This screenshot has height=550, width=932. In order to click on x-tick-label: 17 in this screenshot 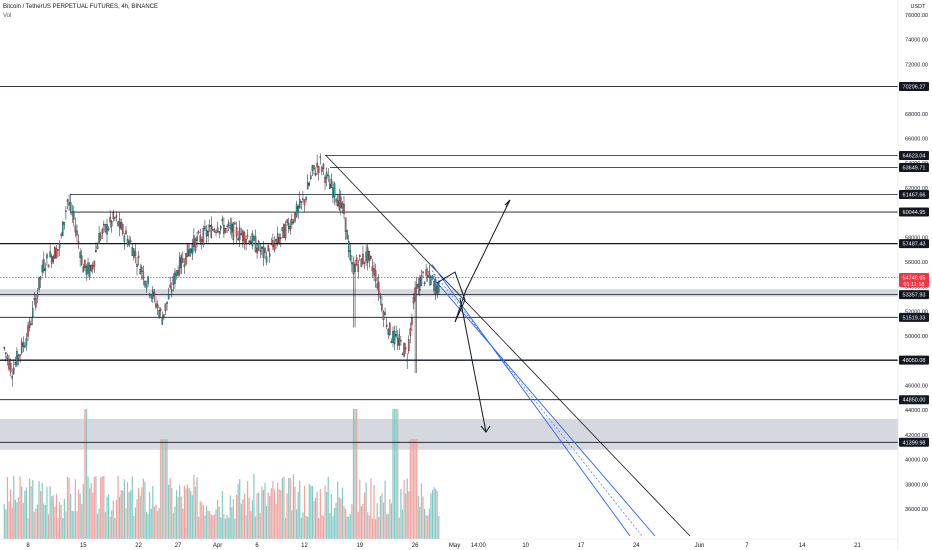, I will do `click(581, 546)`.